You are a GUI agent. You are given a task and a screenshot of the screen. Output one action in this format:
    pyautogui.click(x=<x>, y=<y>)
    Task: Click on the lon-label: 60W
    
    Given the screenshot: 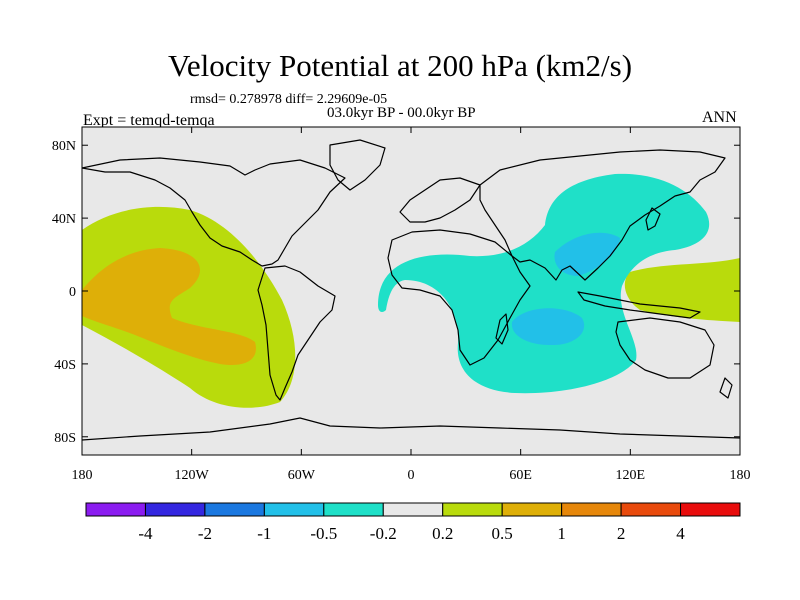 What is the action you would take?
    pyautogui.click(x=302, y=475)
    